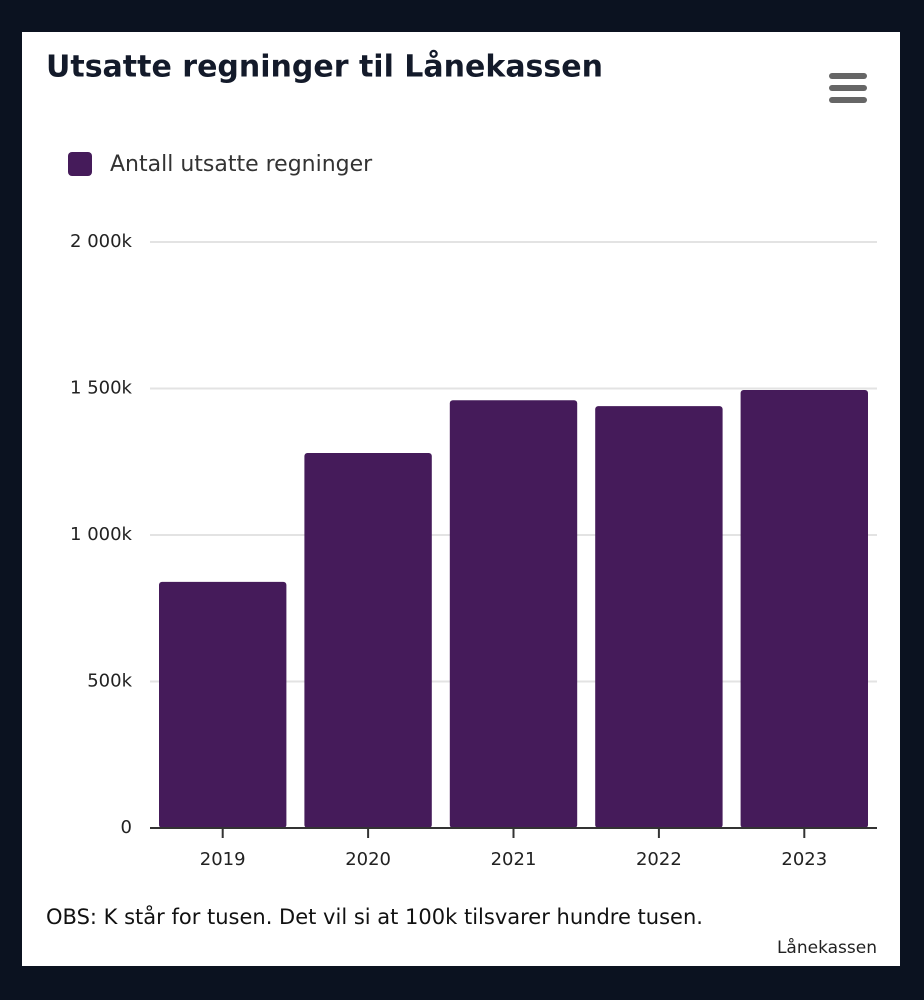 The image size is (924, 1000). I want to click on x-tick-label: 2021, so click(514, 859).